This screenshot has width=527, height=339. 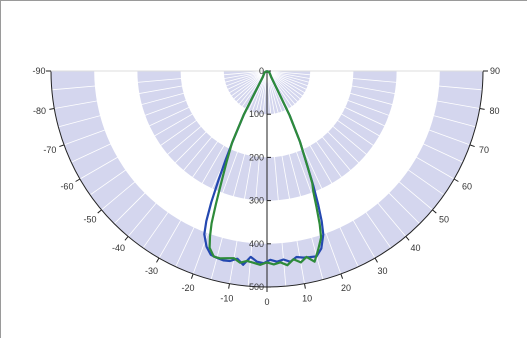 What do you see at coordinates (151, 271) in the screenshot?
I see `angle-tick-label: -30` at bounding box center [151, 271].